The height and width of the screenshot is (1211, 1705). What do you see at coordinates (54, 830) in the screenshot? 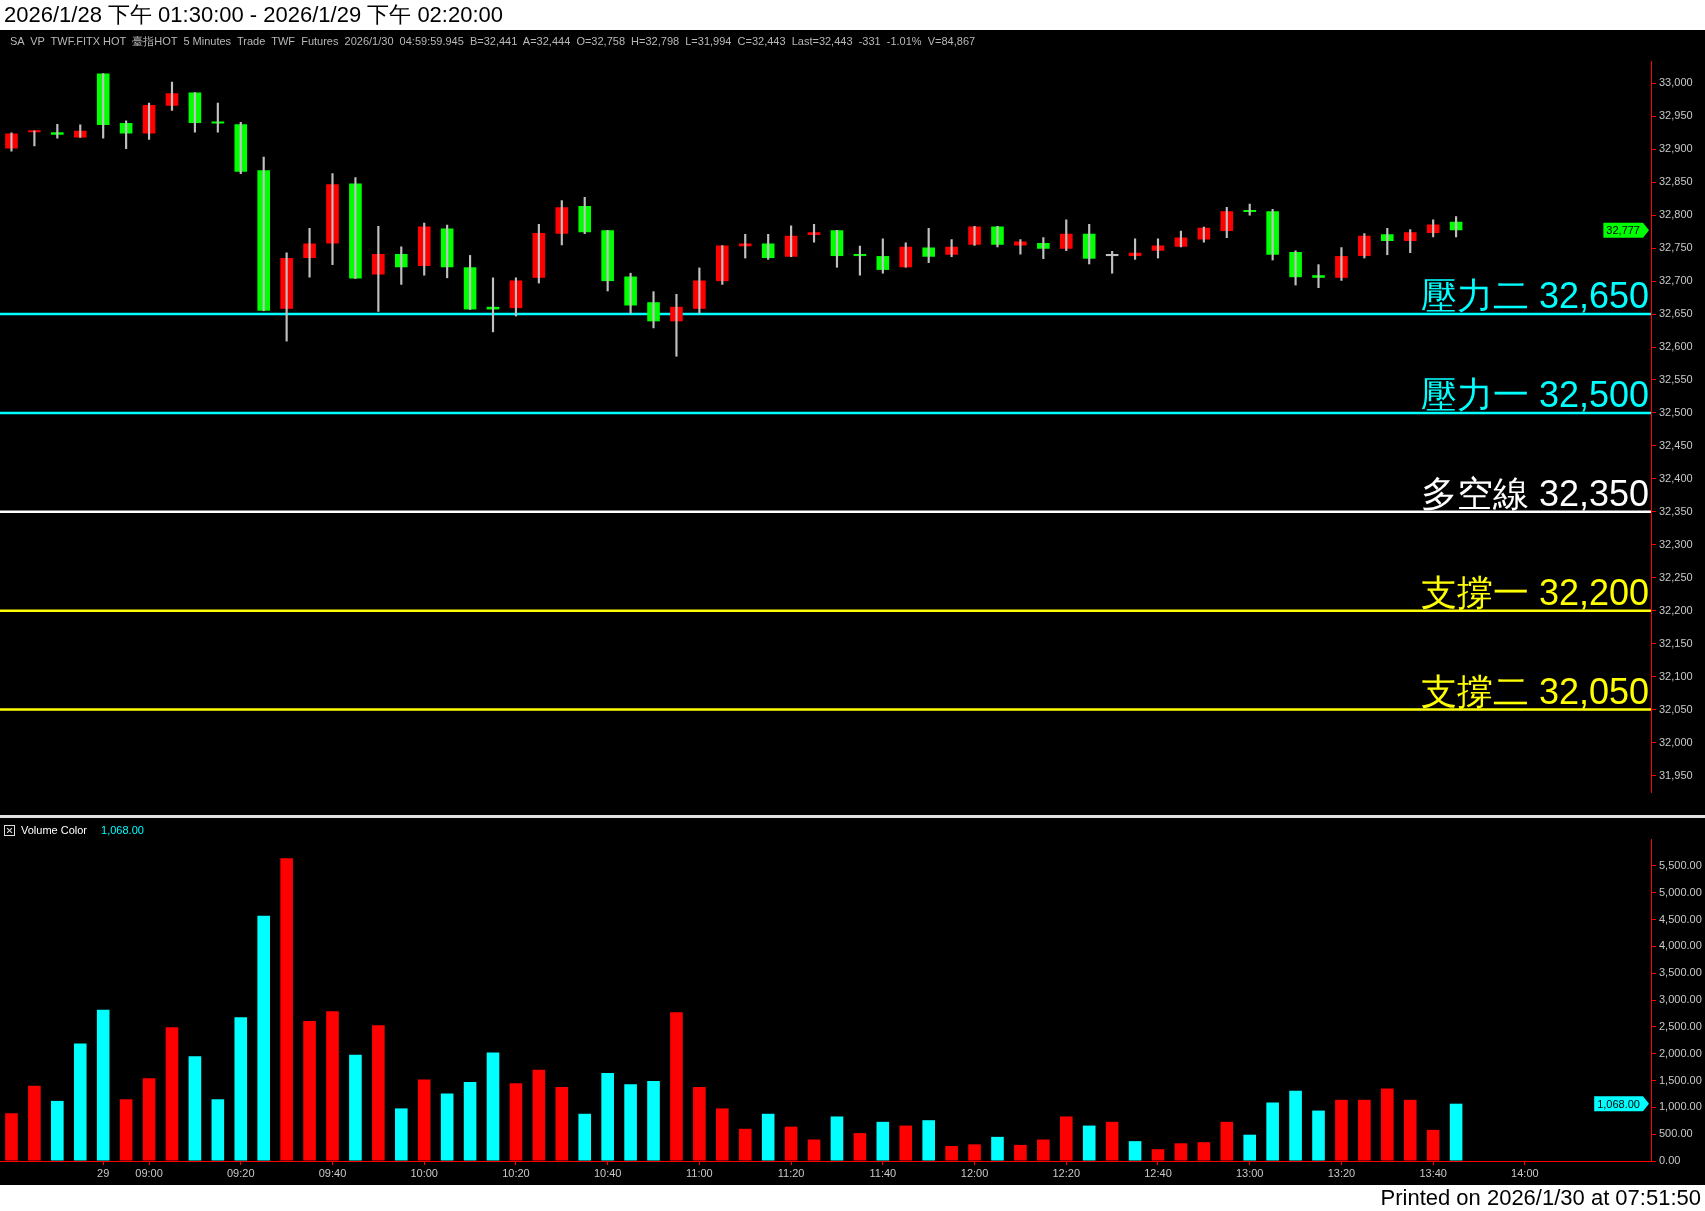
I see `chart-title: Volume Color` at bounding box center [54, 830].